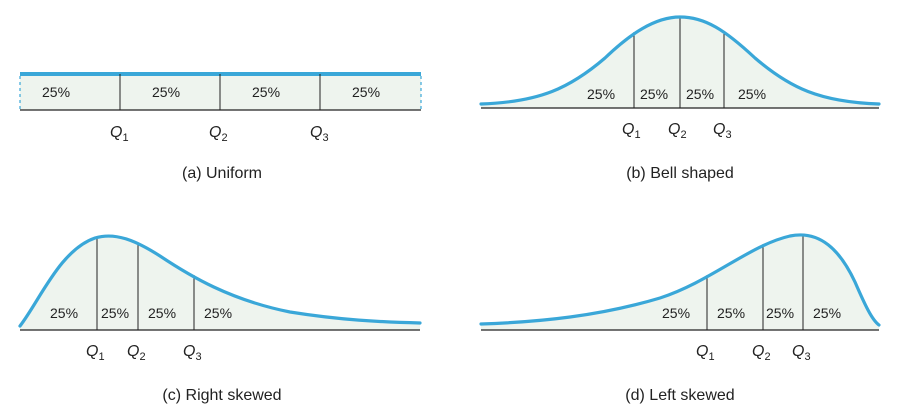 The width and height of the screenshot is (898, 418). I want to click on uniform-pct-3: 25%, so click(266, 92).